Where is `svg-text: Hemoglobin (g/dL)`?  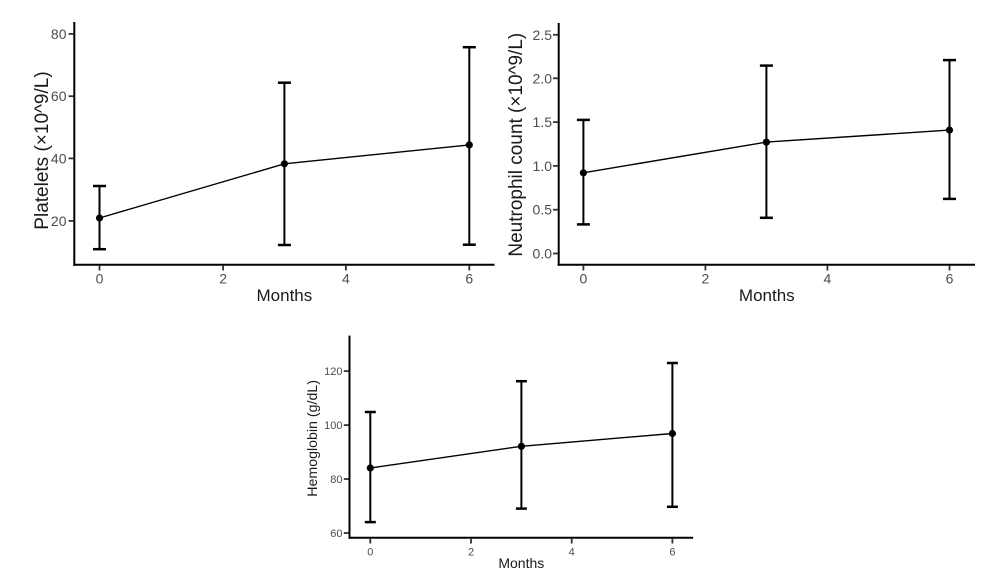
svg-text: Hemoglobin (g/dL) is located at coordinates (313, 438).